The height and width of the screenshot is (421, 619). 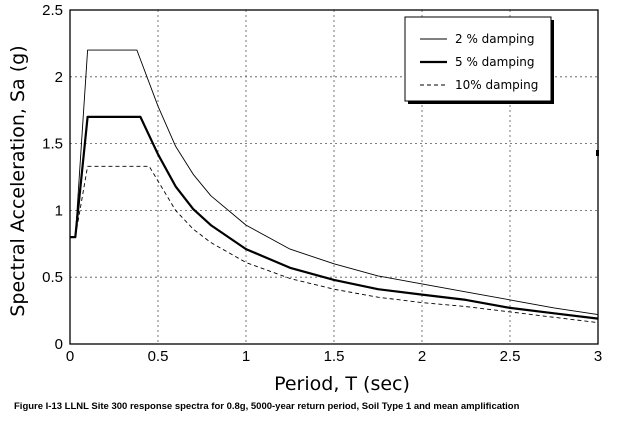 I want to click on x-tick-label: 1.5, so click(x=334, y=356).